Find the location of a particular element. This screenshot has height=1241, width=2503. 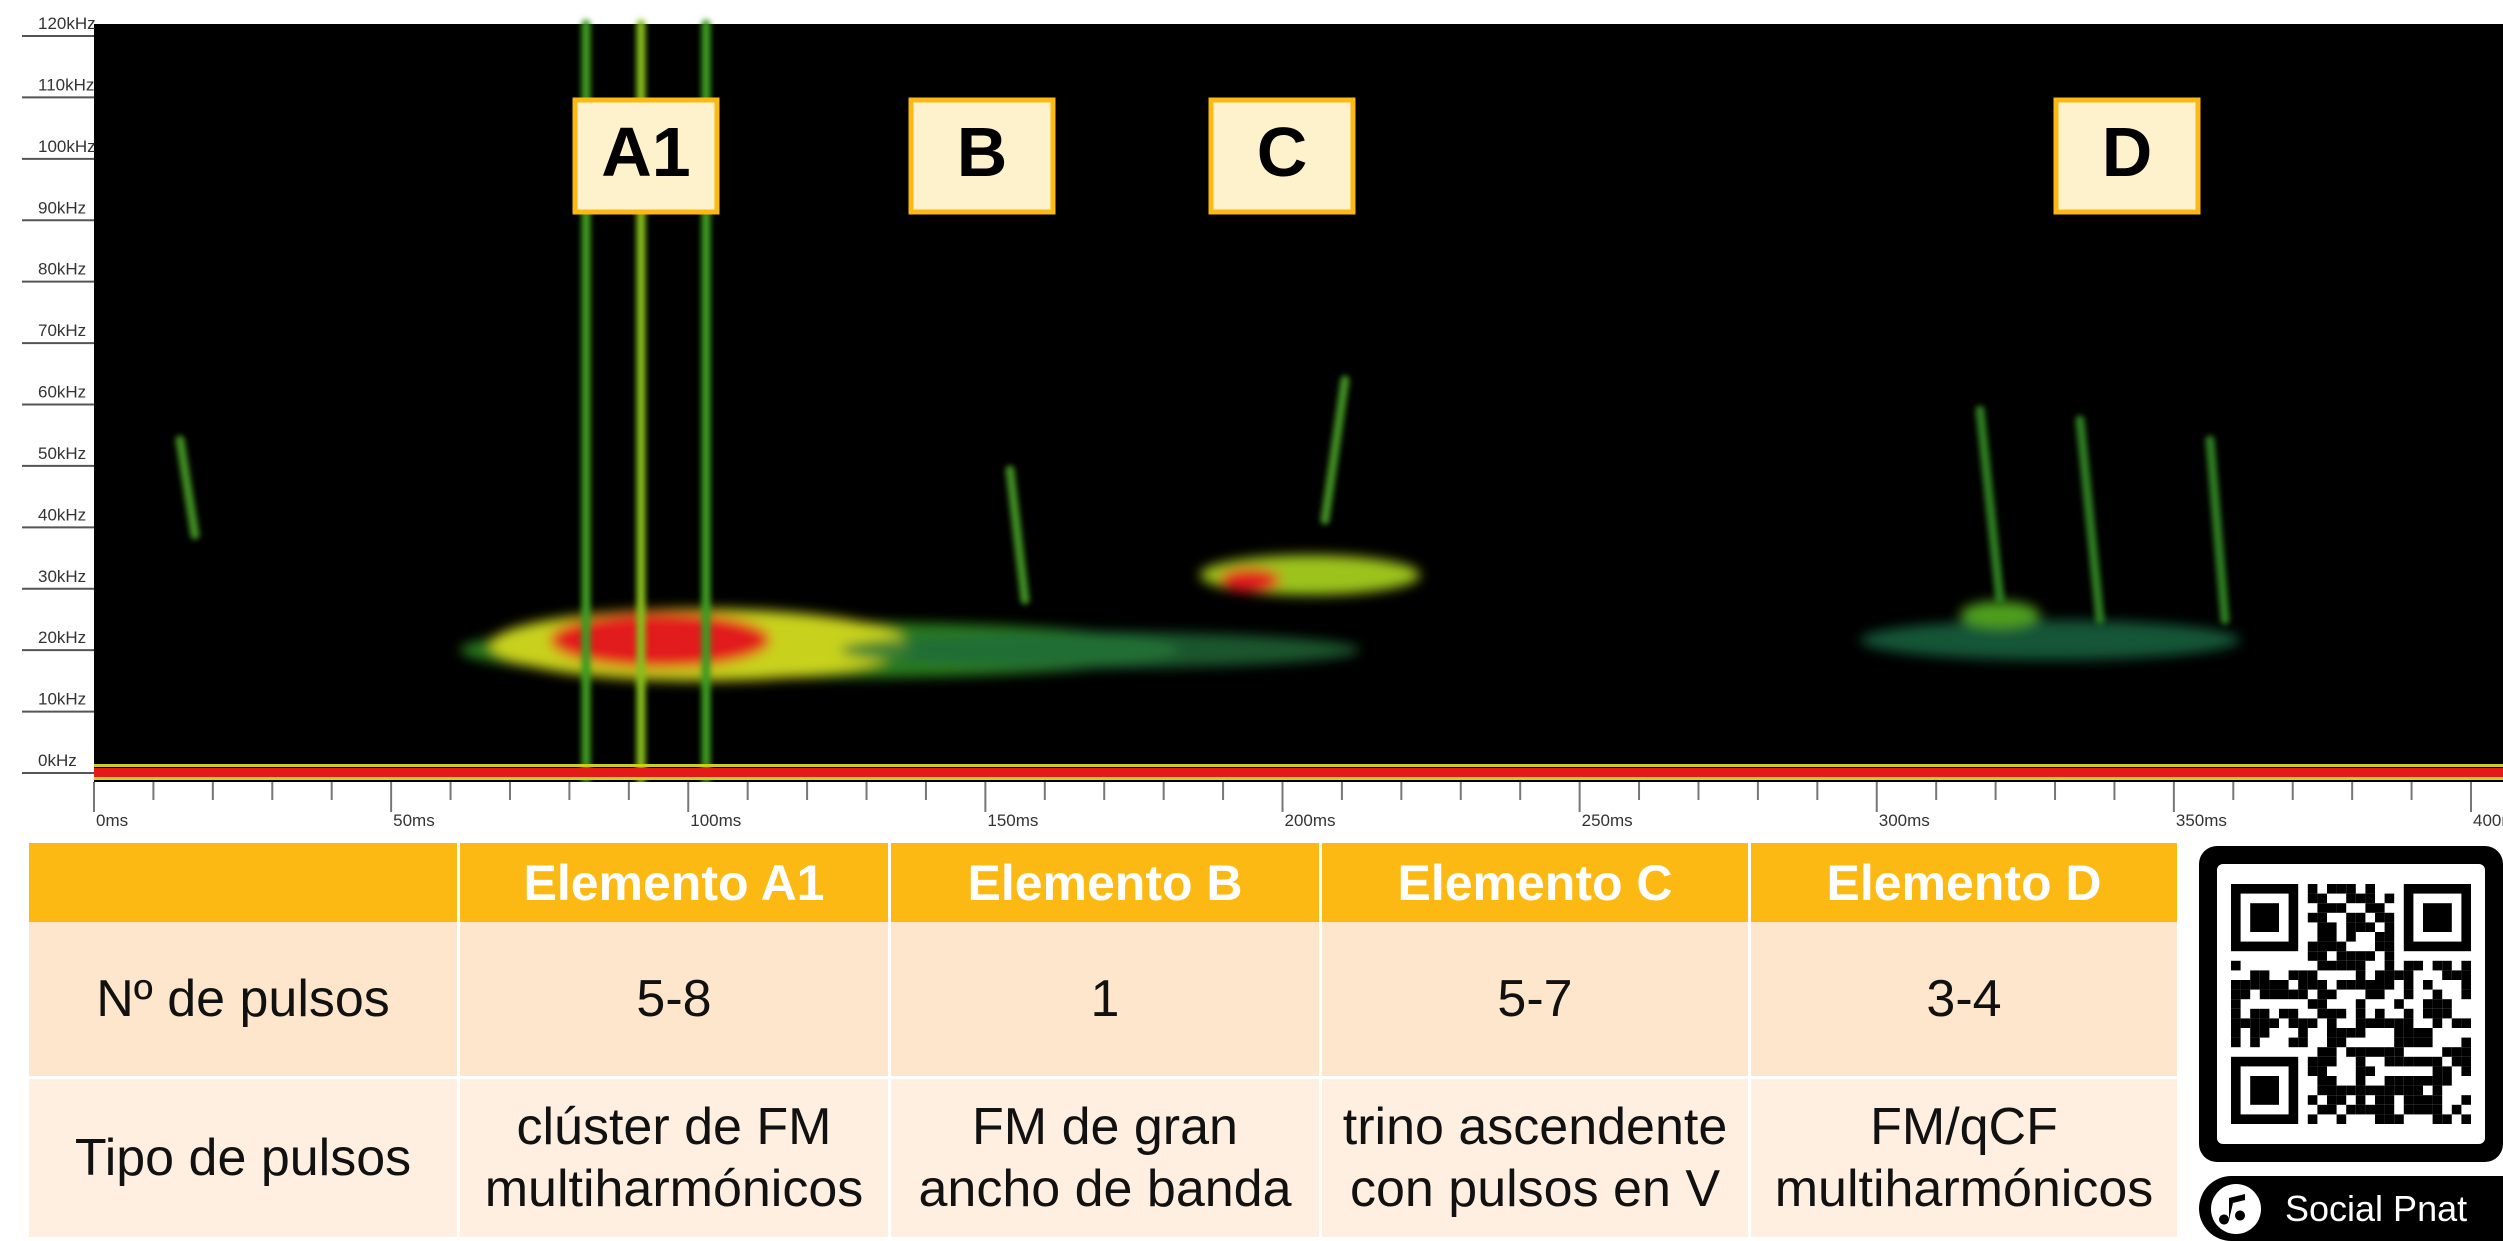

table-cell: 5-8 is located at coordinates (674, 999).